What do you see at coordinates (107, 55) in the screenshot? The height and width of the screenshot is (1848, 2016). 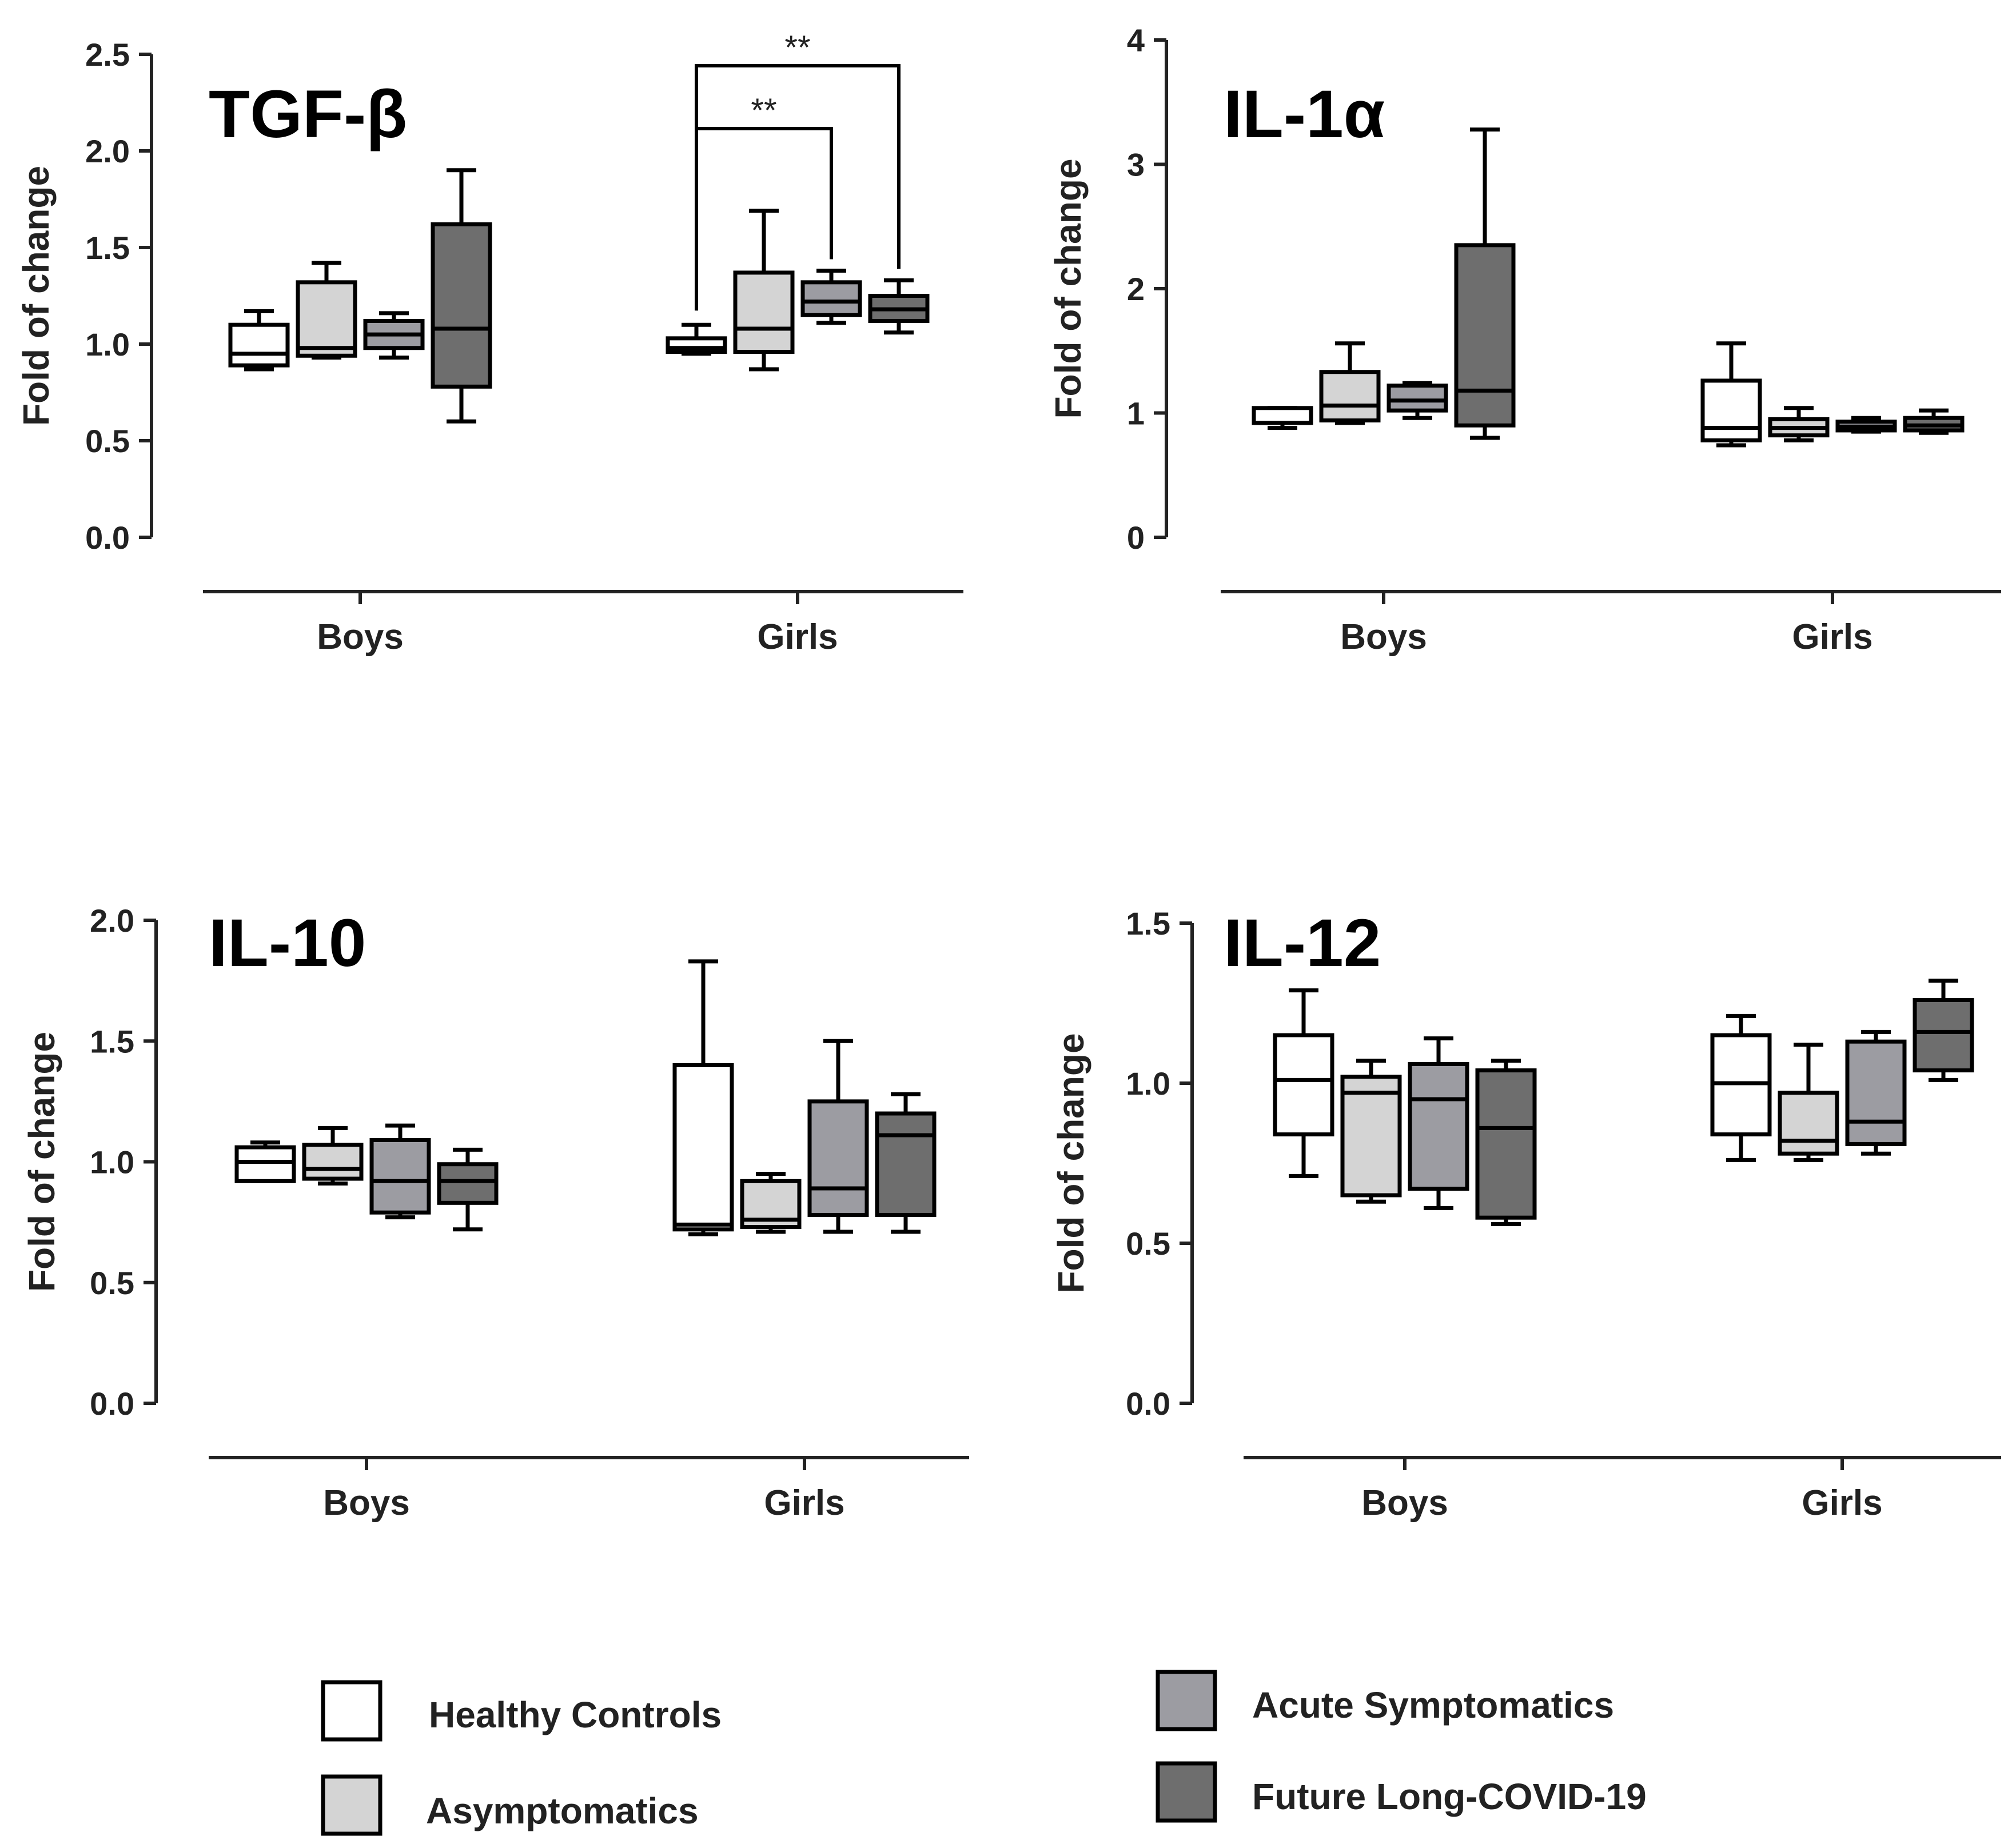 I see `y-tick-label: 2.5` at bounding box center [107, 55].